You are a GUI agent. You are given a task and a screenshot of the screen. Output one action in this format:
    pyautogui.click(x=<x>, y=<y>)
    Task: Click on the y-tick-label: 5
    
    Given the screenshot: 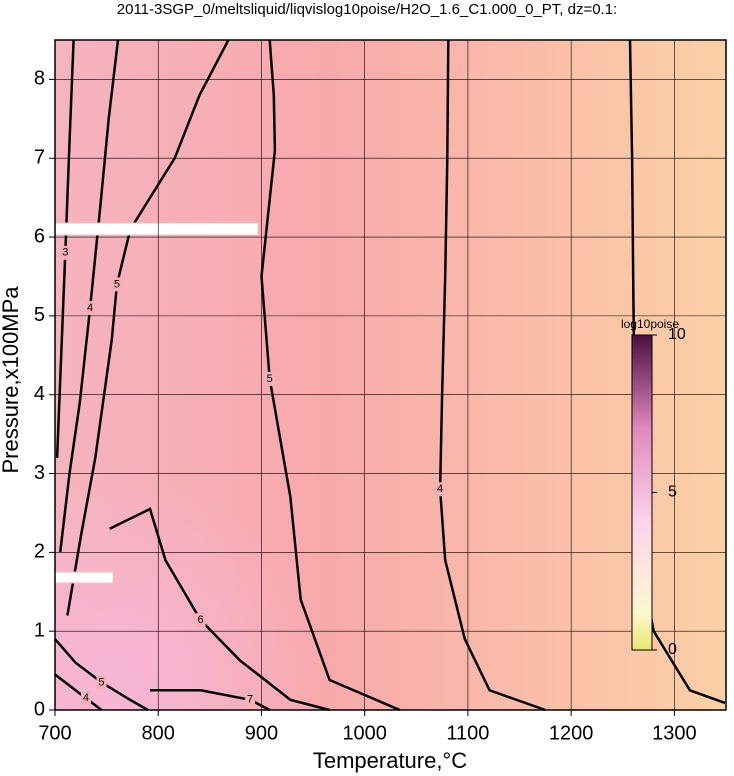 What is the action you would take?
    pyautogui.click(x=39, y=315)
    